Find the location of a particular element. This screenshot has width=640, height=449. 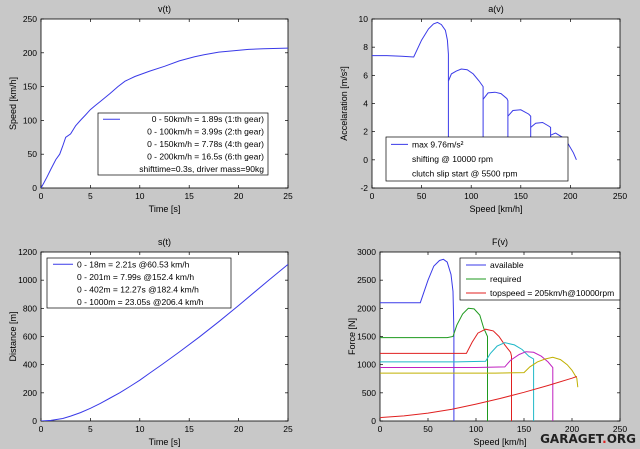

legend-entry: 0 - 150km/h = 7.78s (4:th gear) is located at coordinates (205, 144).